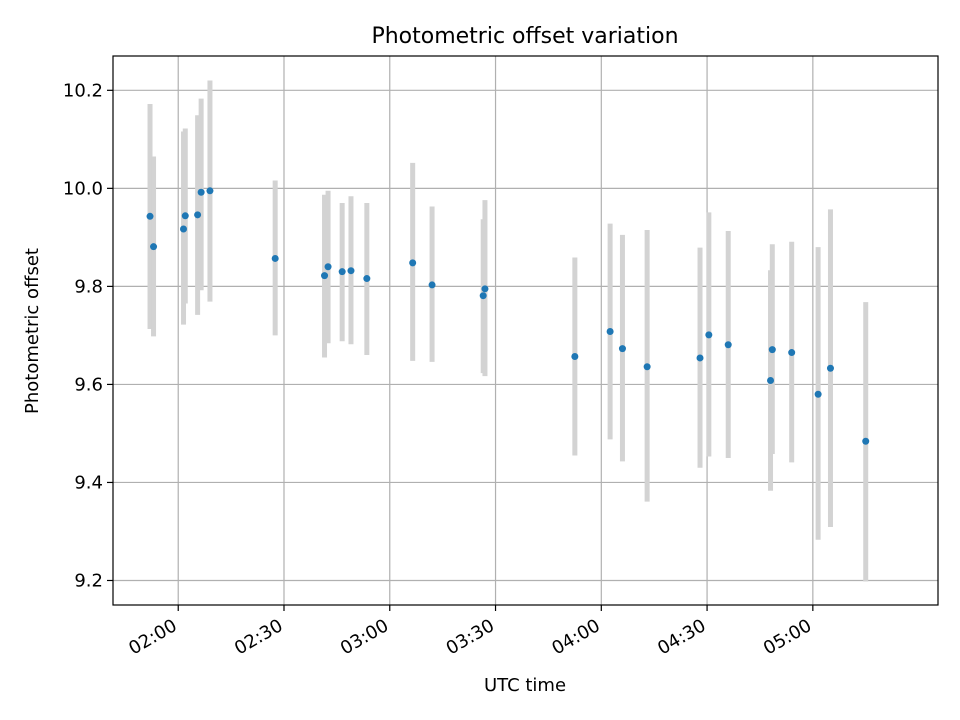  Describe the element at coordinates (524, 36) in the screenshot. I see `chart-title: Photometric offset variation` at that location.